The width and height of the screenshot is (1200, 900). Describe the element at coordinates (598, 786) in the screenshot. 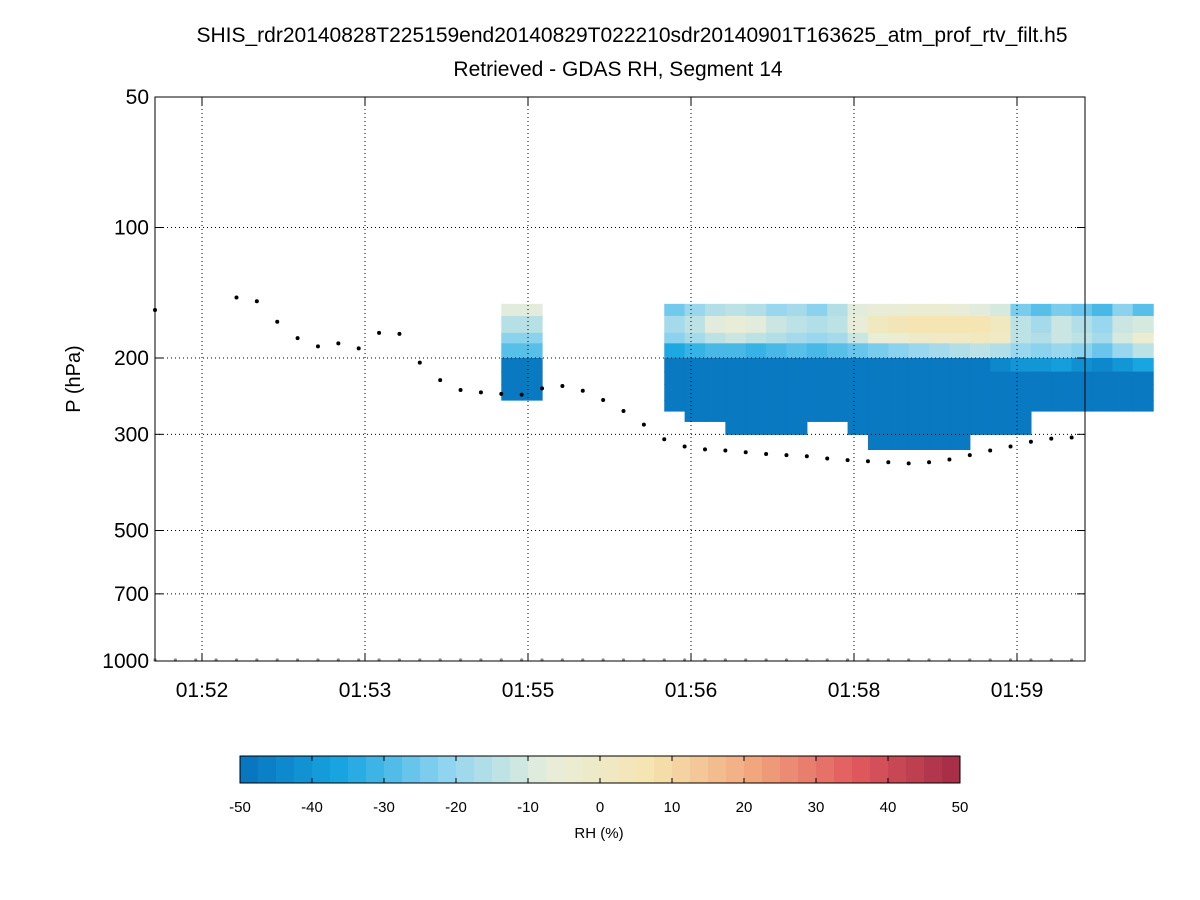

I see `colorbar-ticks: -50 -40 -30 -20 -10 0 10 20 30 40 50` at that location.